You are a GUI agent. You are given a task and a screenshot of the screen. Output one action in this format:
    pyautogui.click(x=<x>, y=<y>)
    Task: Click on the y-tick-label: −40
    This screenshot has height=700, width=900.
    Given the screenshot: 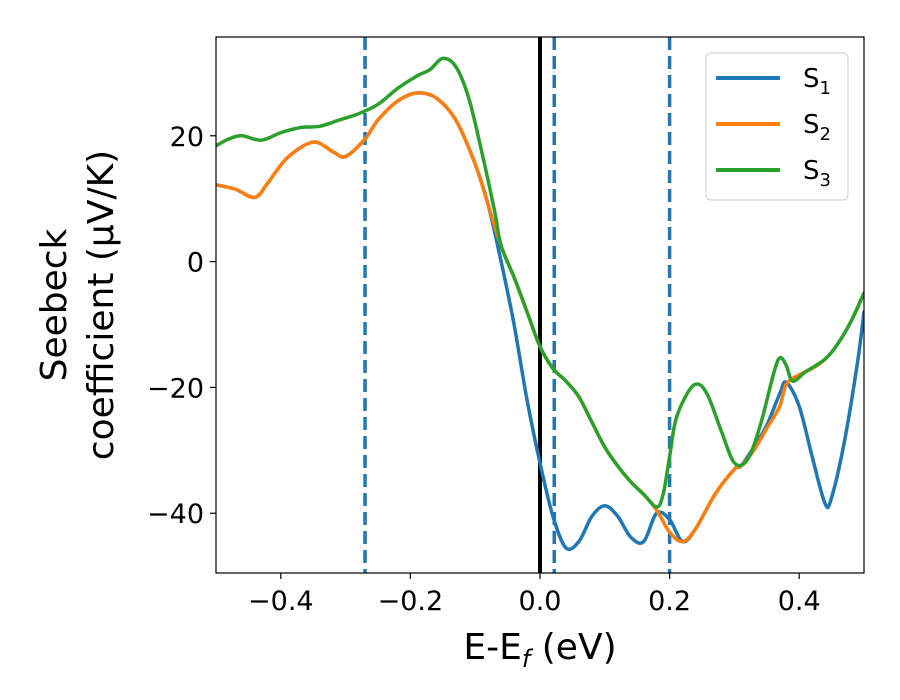 What is the action you would take?
    pyautogui.click(x=175, y=514)
    